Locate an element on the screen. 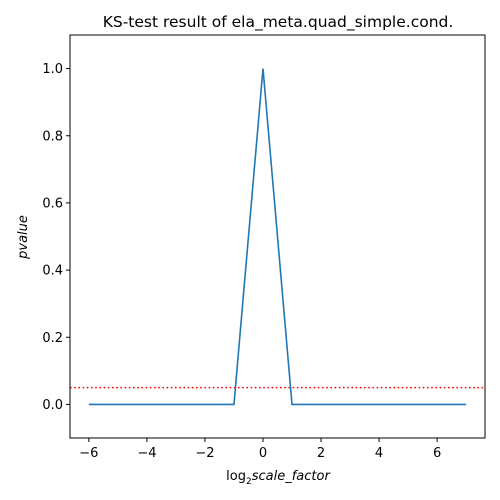 This screenshot has width=500, height=500. x-tick-label: 0 is located at coordinates (263, 453).